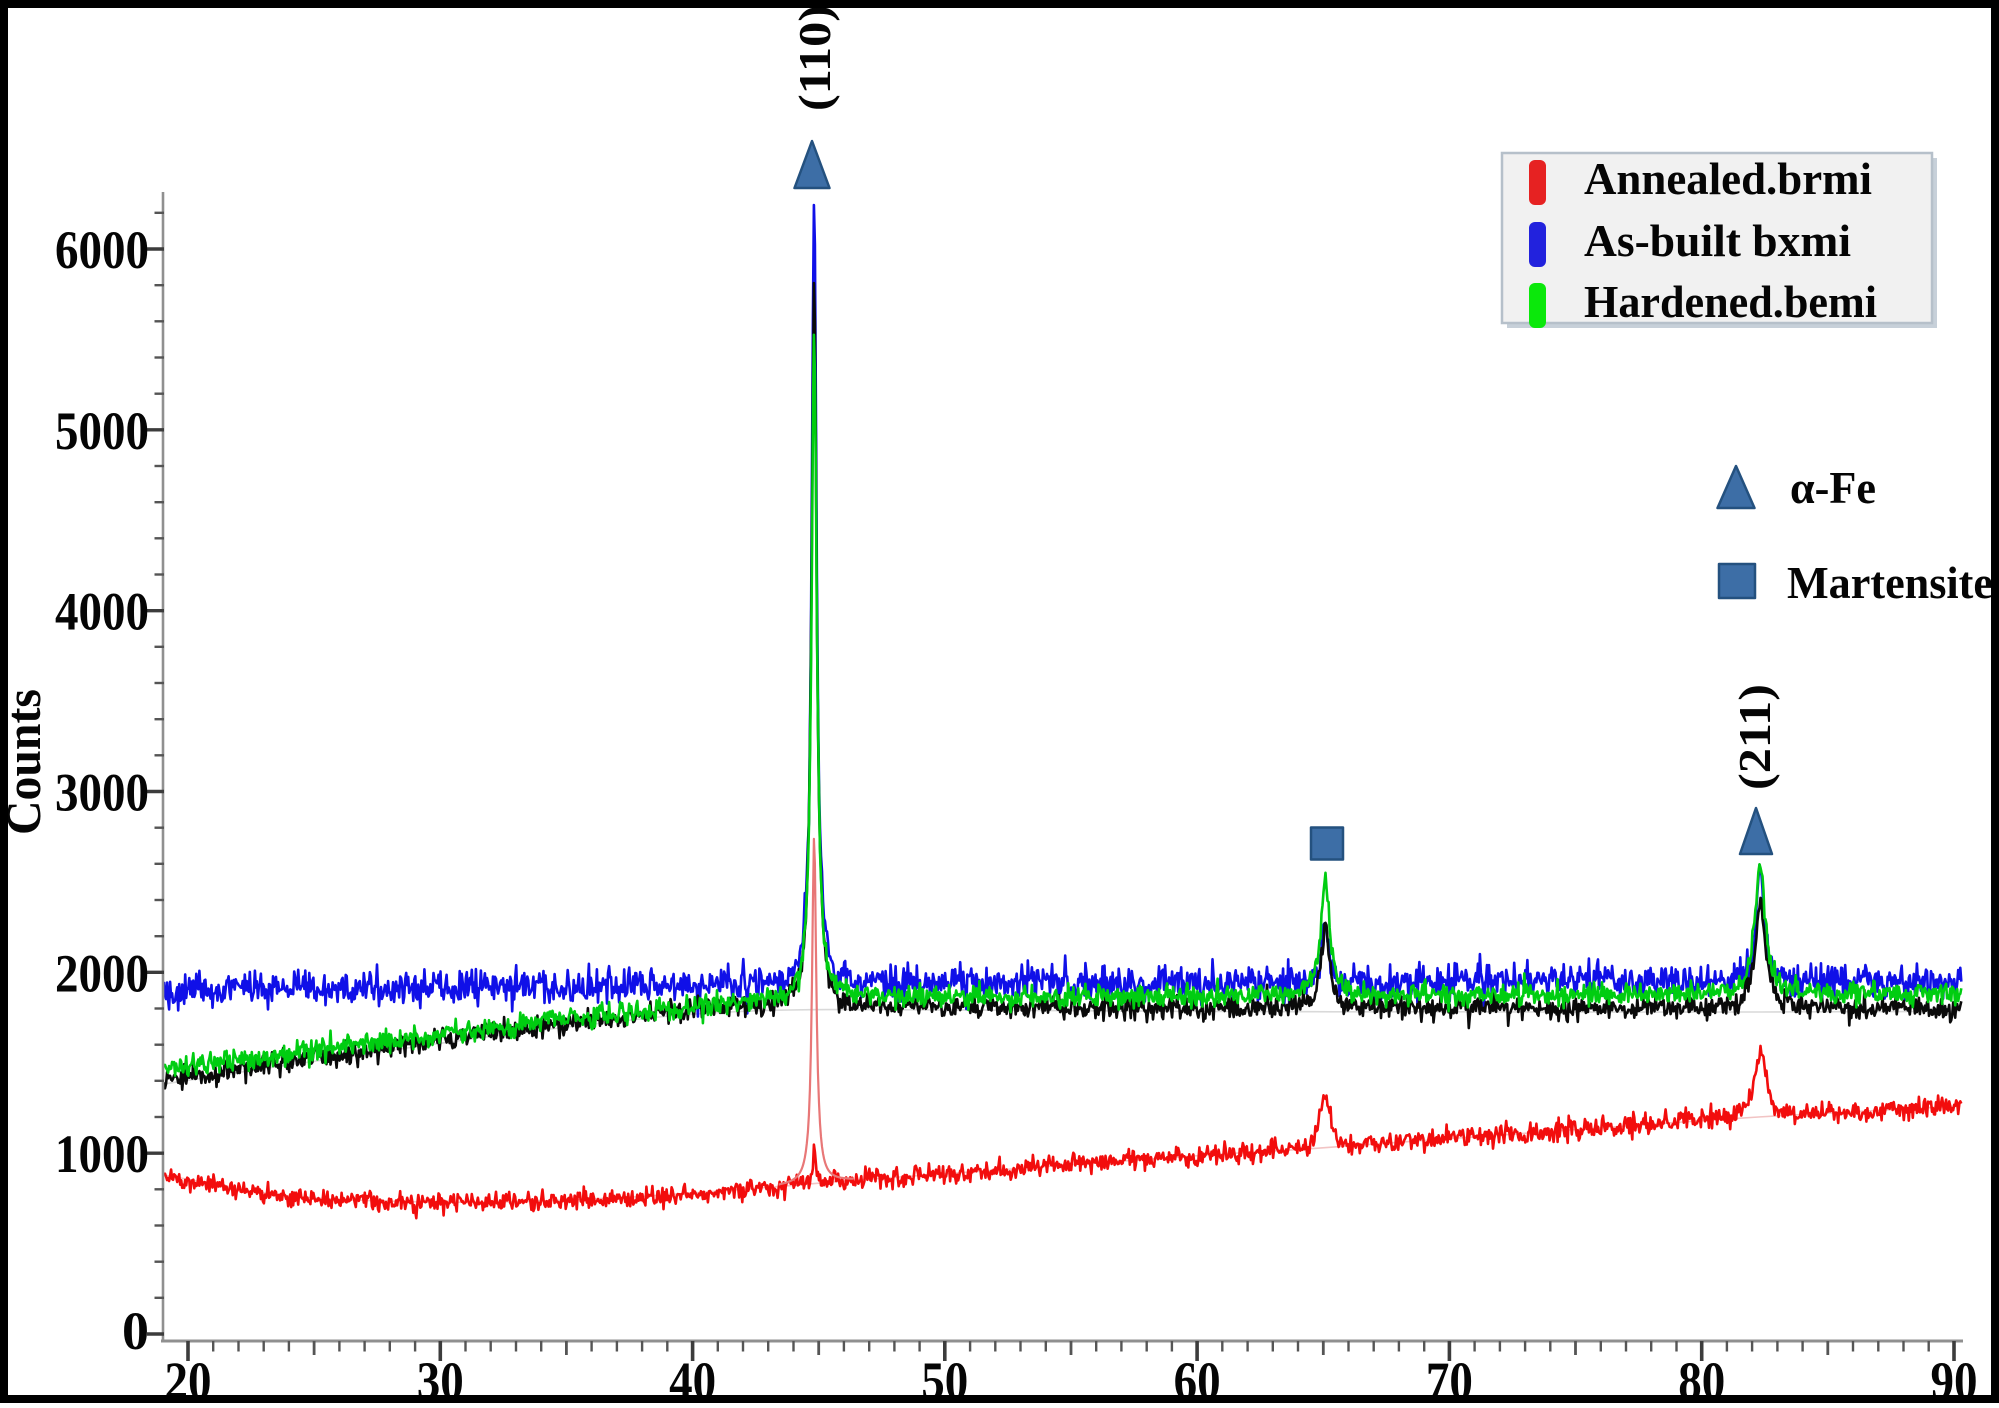 This screenshot has width=1999, height=1408. I want to click on svg-text: Hardened.bemi, so click(1730, 301).